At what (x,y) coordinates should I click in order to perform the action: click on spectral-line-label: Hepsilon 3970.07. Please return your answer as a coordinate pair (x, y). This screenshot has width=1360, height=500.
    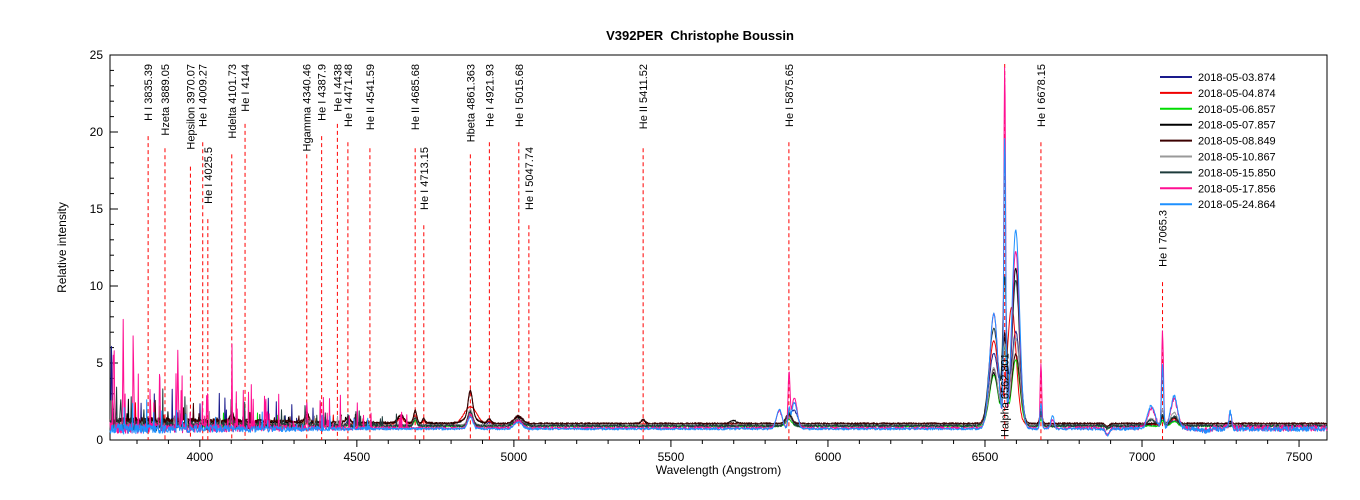
    Looking at the image, I should click on (191, 107).